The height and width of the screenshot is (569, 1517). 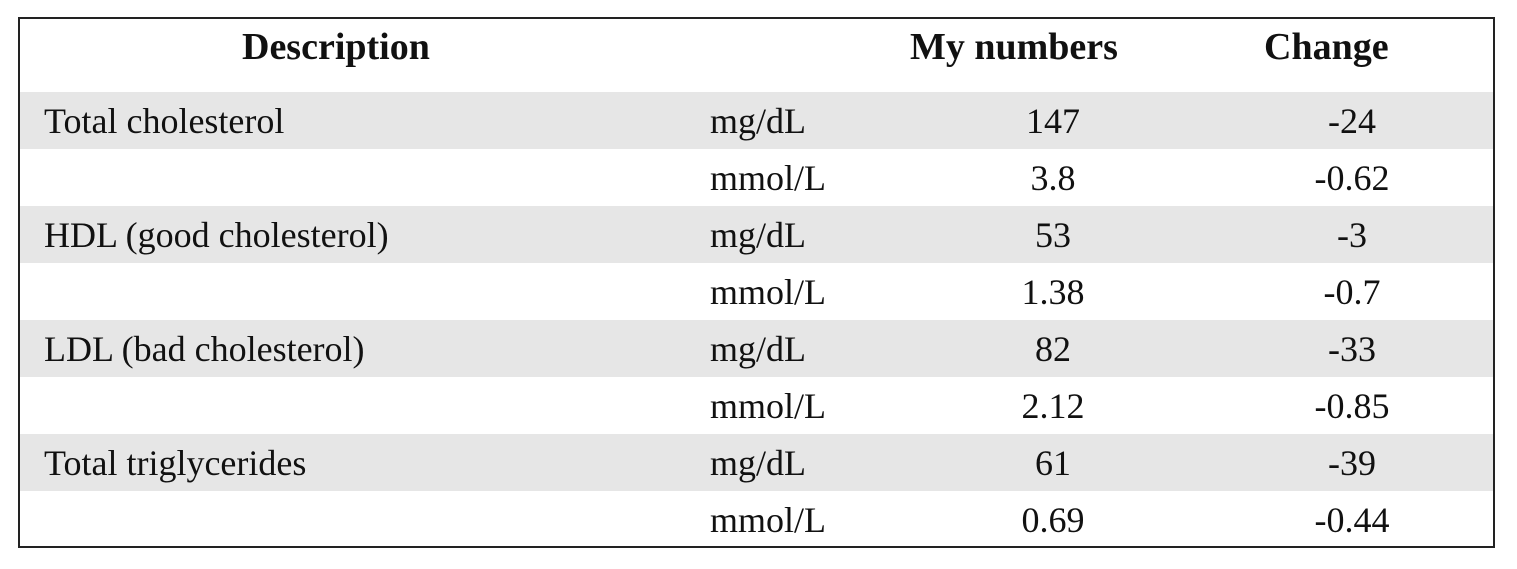 What do you see at coordinates (175, 462) in the screenshot?
I see `row-description: Total triglycerides` at bounding box center [175, 462].